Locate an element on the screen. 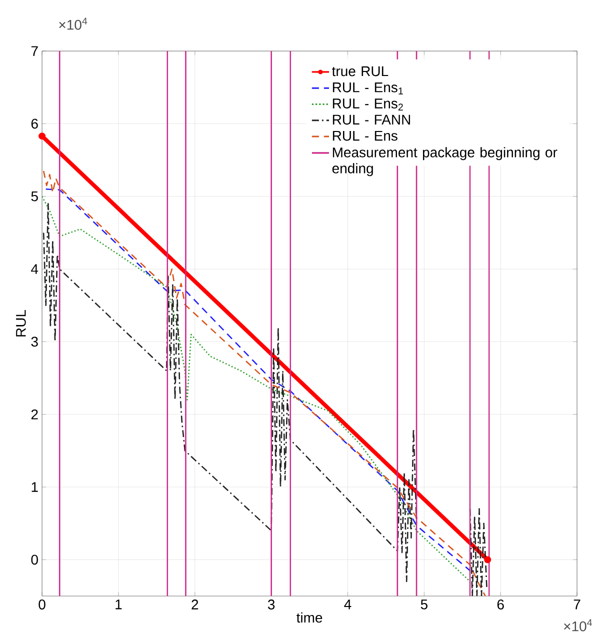  y-tick-label: 0 is located at coordinates (34, 559).